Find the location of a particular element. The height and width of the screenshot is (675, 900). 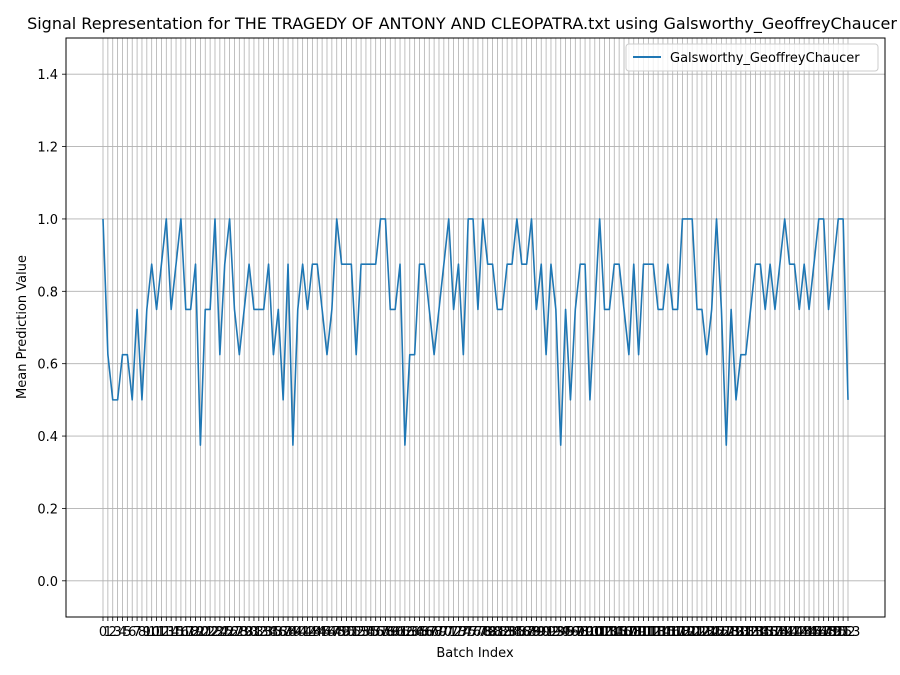

x-tick-label: 153 is located at coordinates (848, 632).